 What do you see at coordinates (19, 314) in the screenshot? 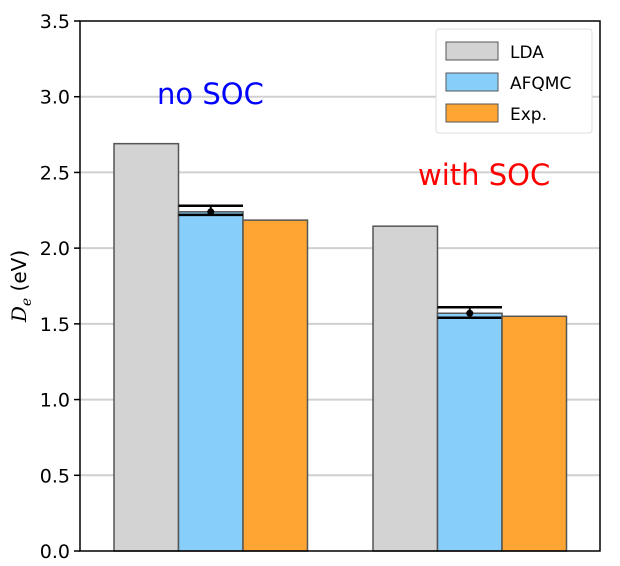
I see `y-label-symbol: D` at bounding box center [19, 314].